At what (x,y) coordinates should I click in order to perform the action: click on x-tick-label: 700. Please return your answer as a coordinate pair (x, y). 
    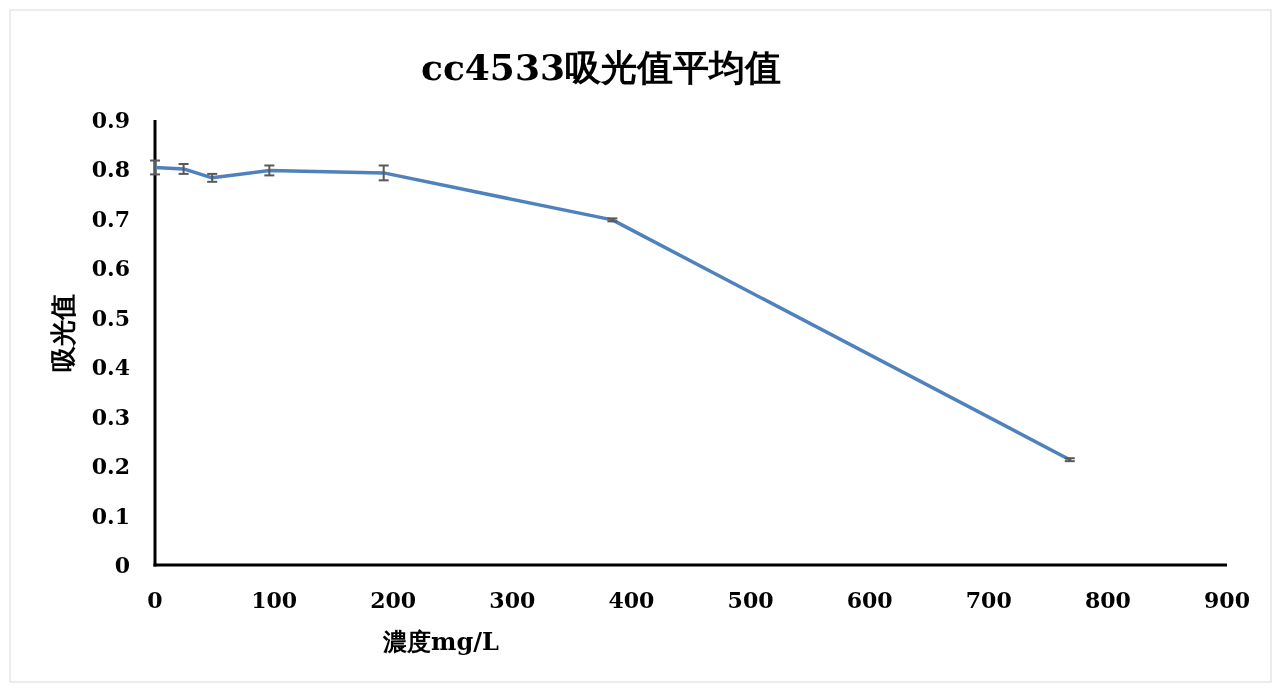
    Looking at the image, I should click on (988, 600).